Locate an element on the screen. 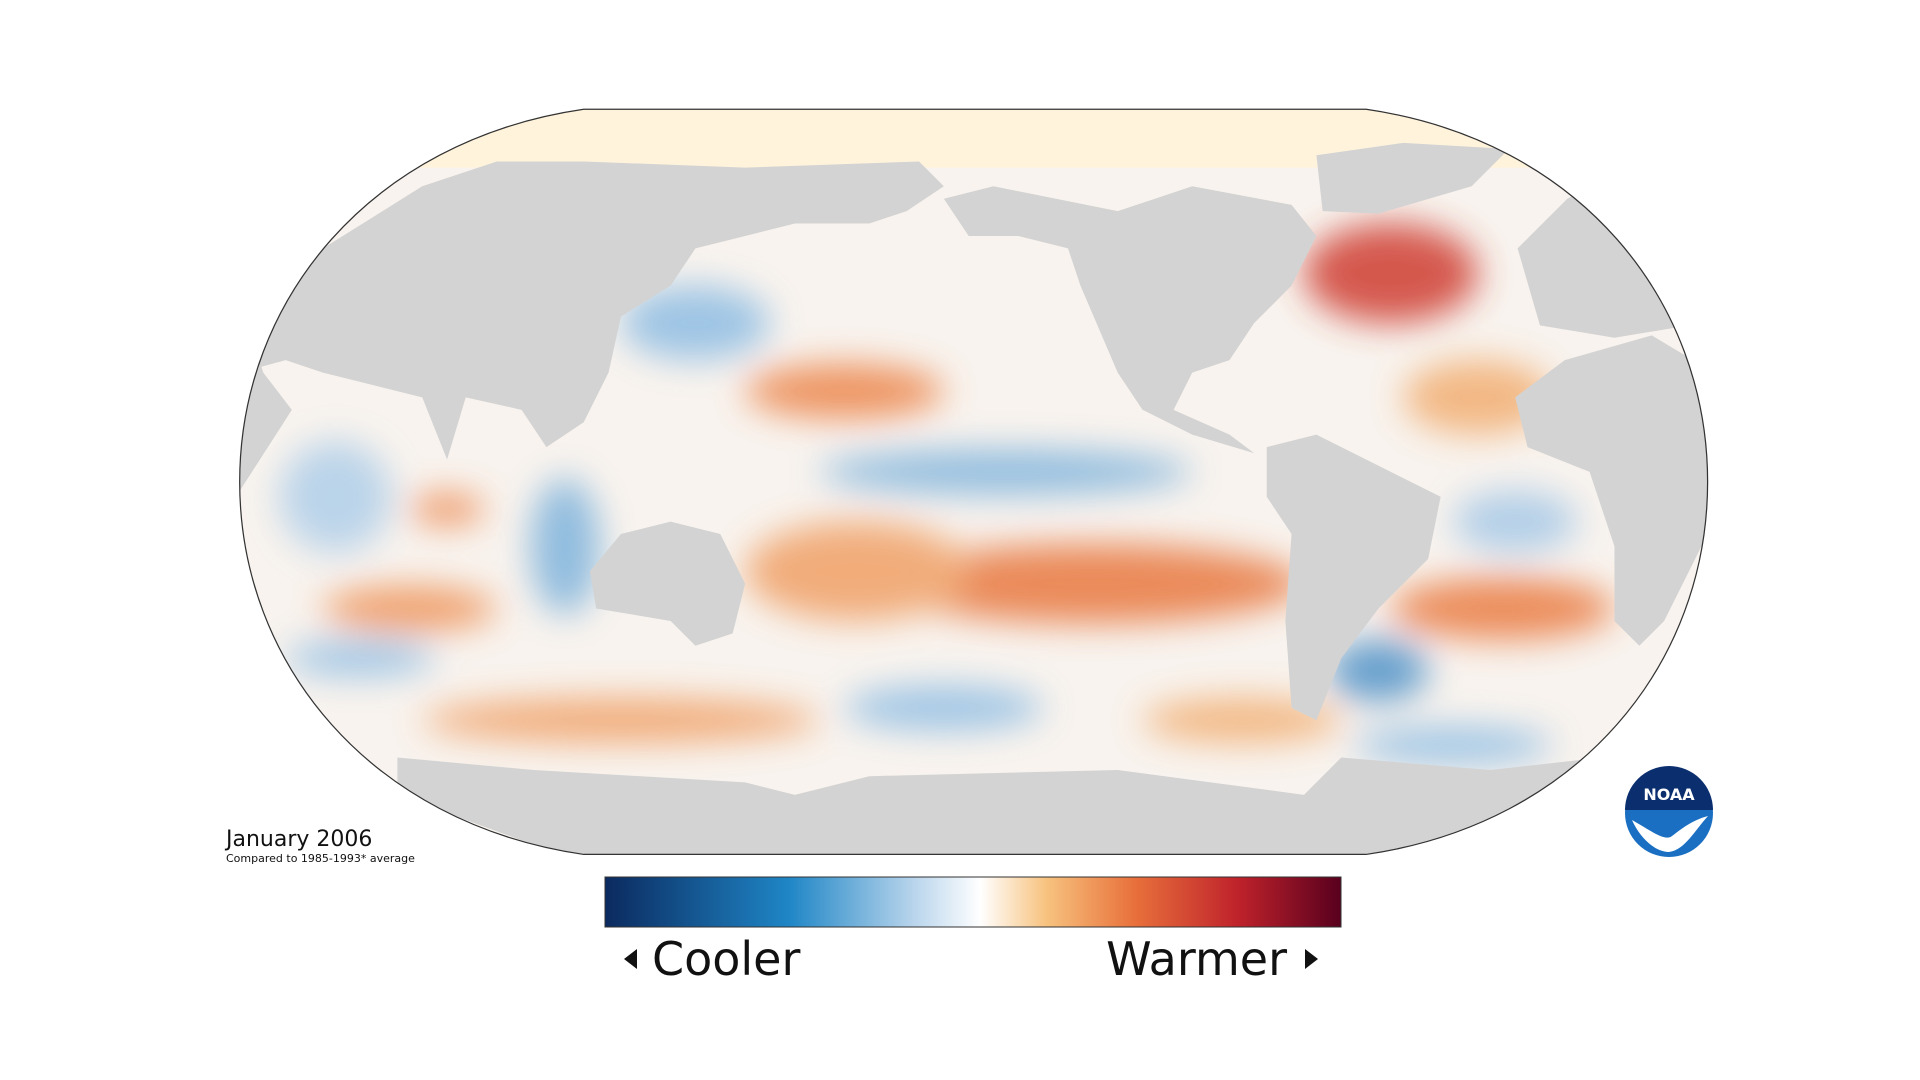 The height and width of the screenshot is (1080, 1920). legend-low: Cooler is located at coordinates (726, 959).